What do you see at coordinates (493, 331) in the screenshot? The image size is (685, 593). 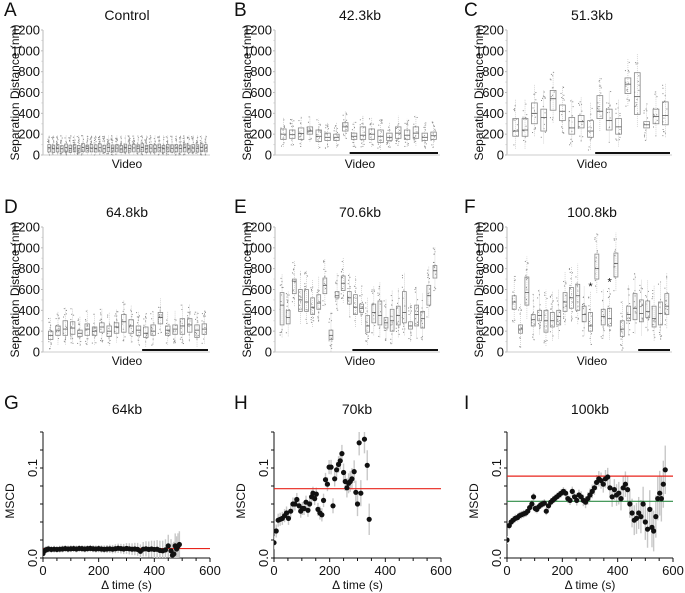 I see `y-tick-label: 200` at bounding box center [493, 331].